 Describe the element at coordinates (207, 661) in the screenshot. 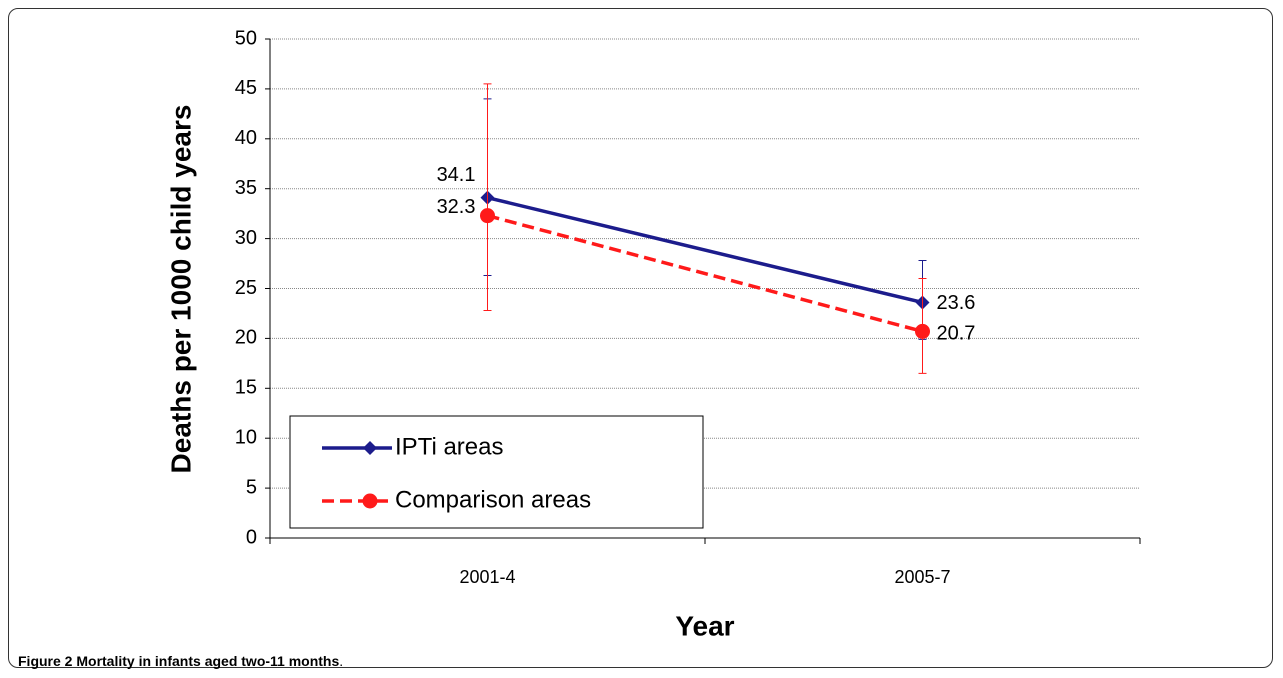

I see `caption-text: Mortality in infants aged two-11 months` at that location.